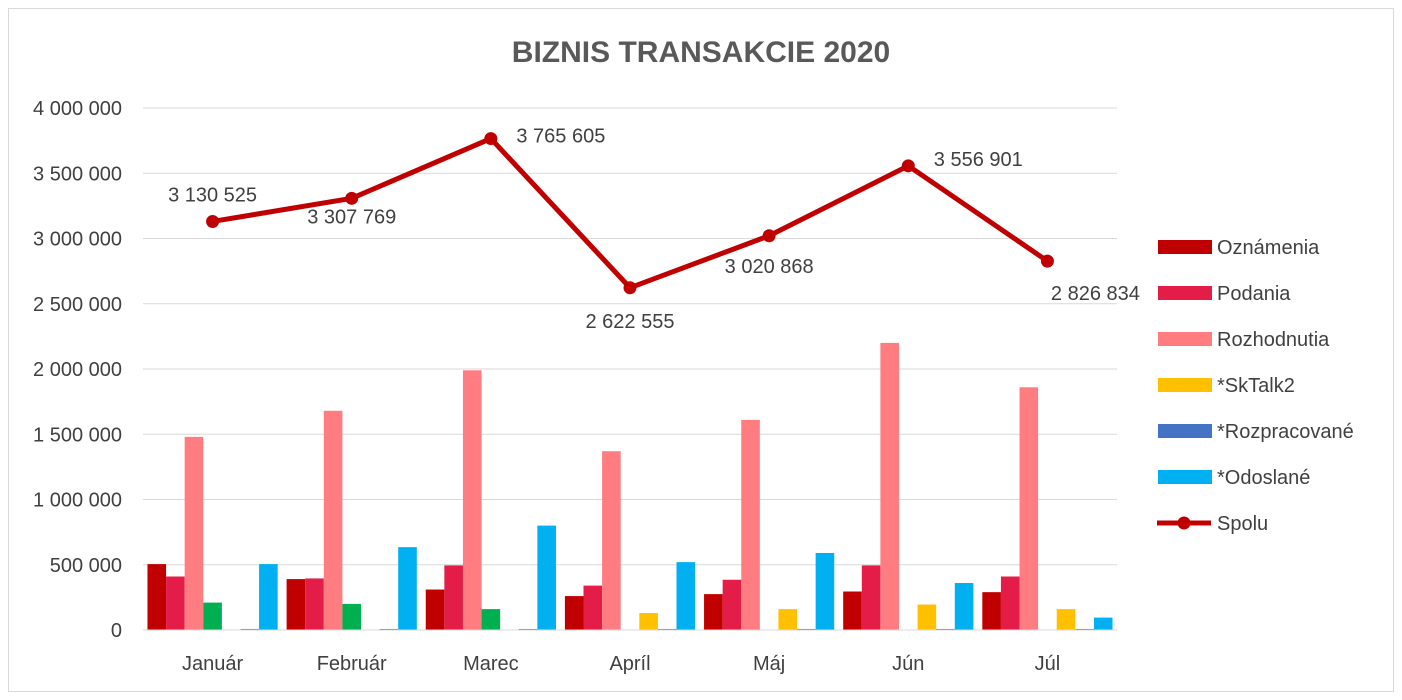  What do you see at coordinates (908, 664) in the screenshot?
I see `x-tick-label: Jún` at bounding box center [908, 664].